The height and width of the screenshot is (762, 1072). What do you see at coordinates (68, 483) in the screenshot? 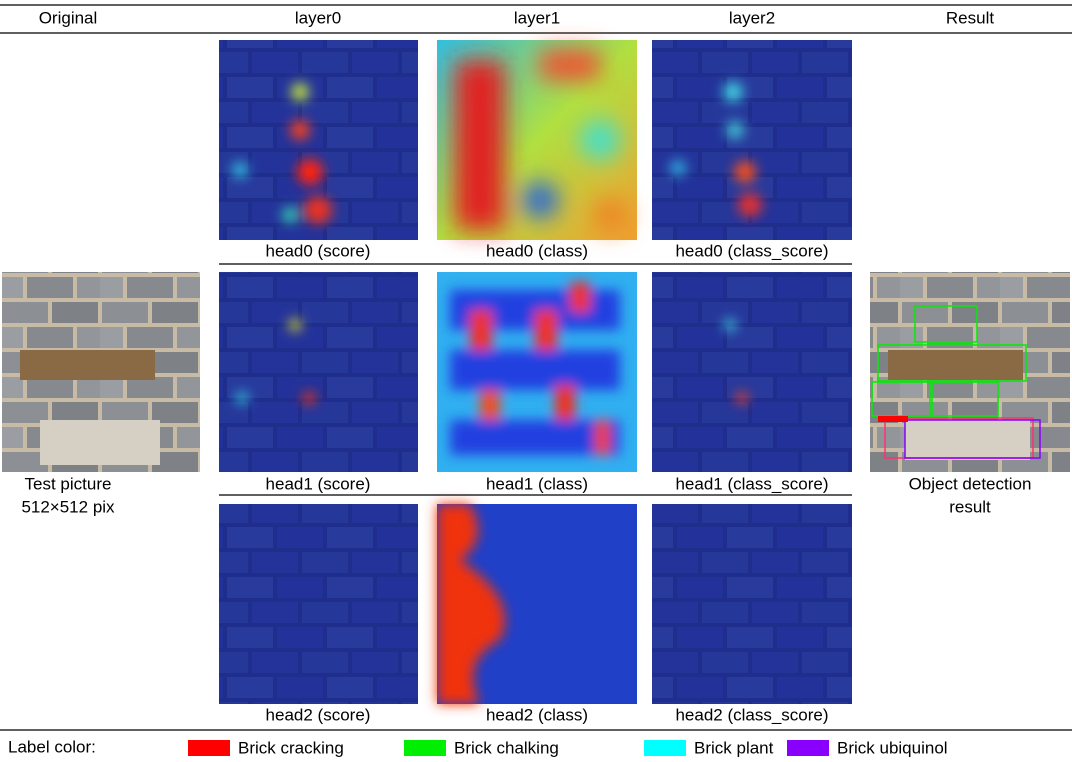
I see `original-caption: Test picture` at bounding box center [68, 483].